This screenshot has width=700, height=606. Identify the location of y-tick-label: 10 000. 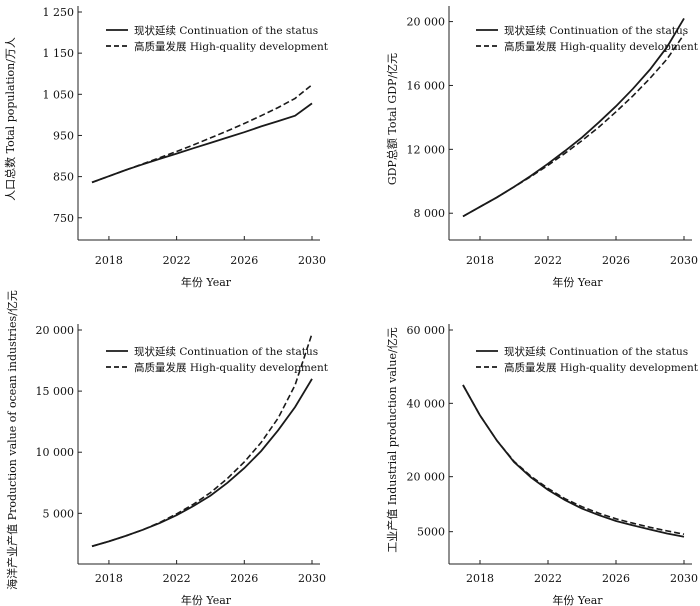
(55, 452).